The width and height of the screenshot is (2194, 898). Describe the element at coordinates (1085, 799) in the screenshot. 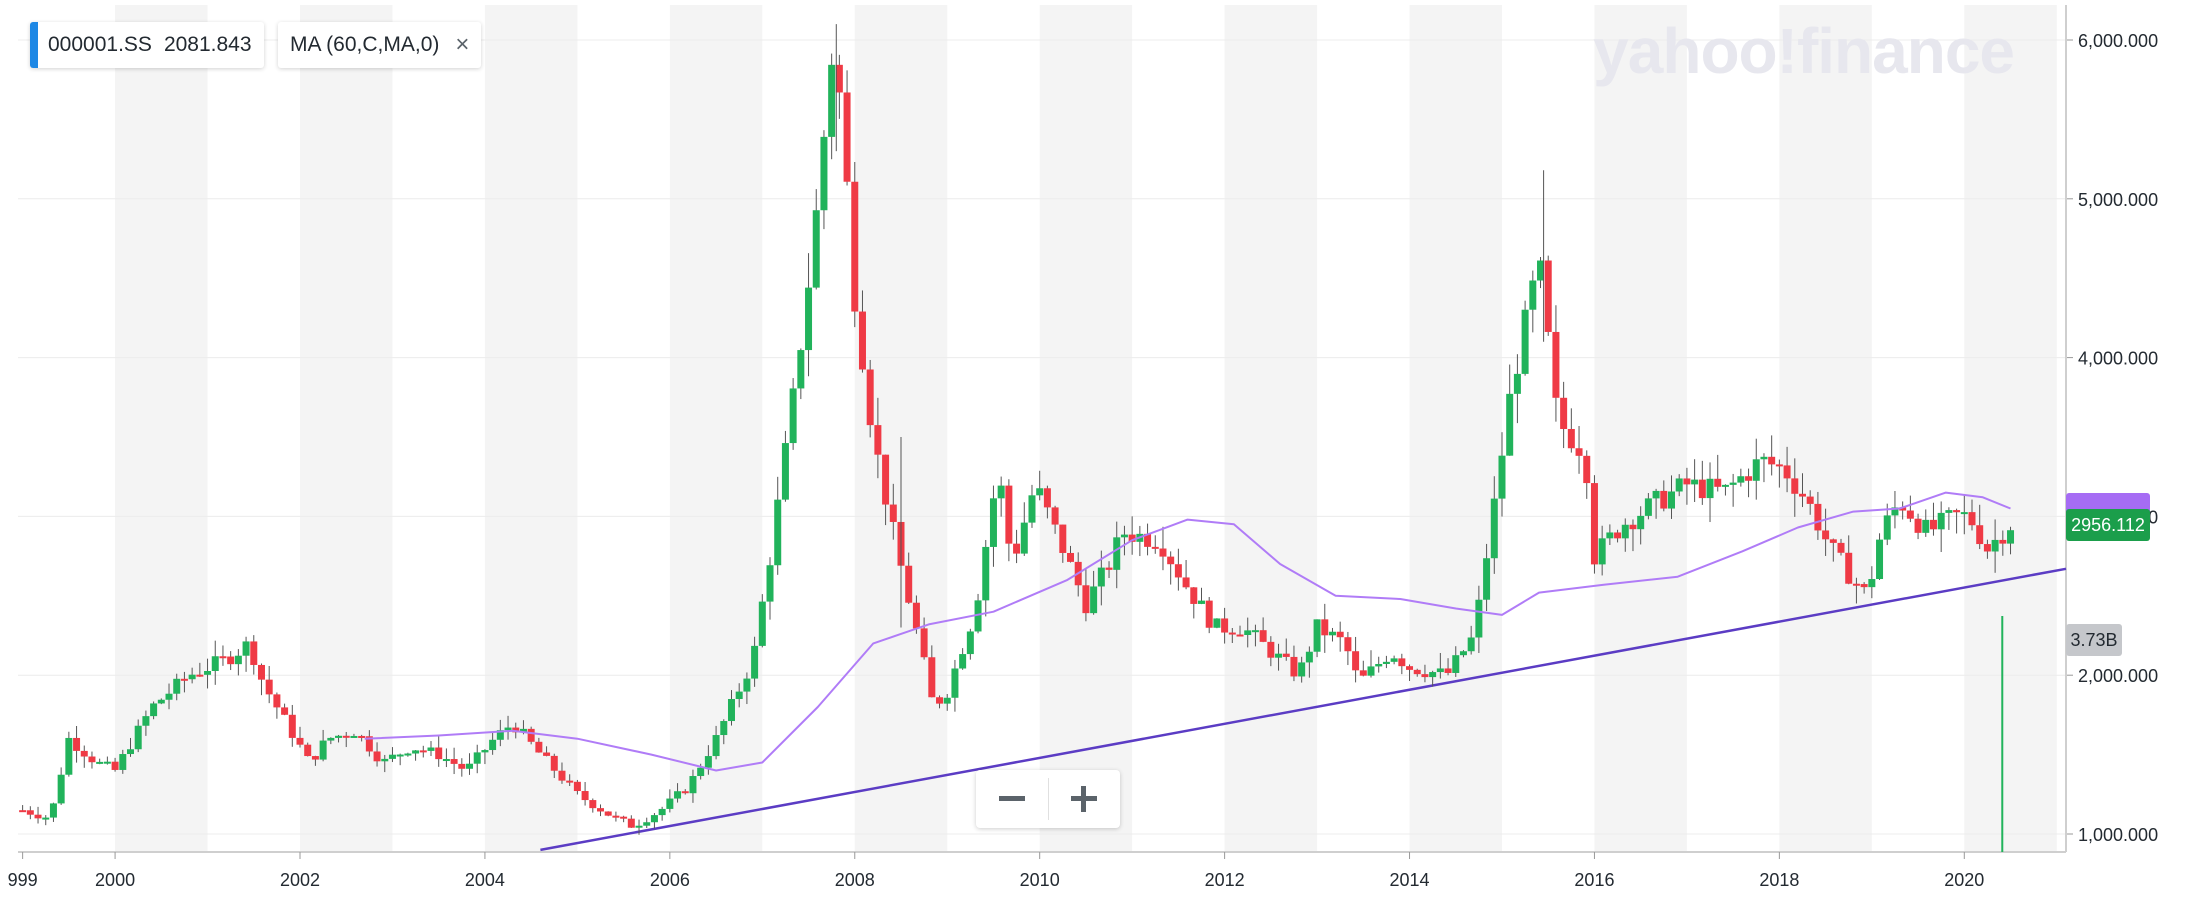

I see `zoom-in-button` at that location.